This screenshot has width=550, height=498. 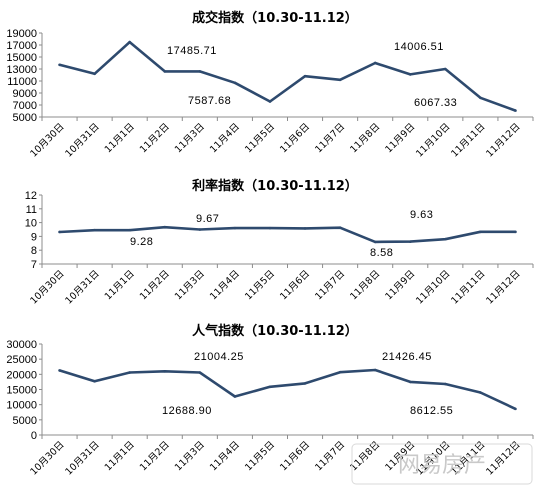 I want to click on y-tick-label: 19000, so click(x=21, y=34).